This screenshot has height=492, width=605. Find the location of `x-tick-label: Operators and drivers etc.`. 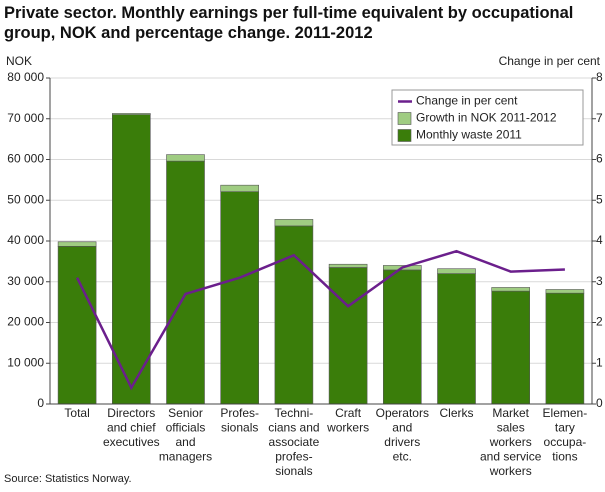

x-tick-label: Operators and drivers etc. is located at coordinates (402, 435).